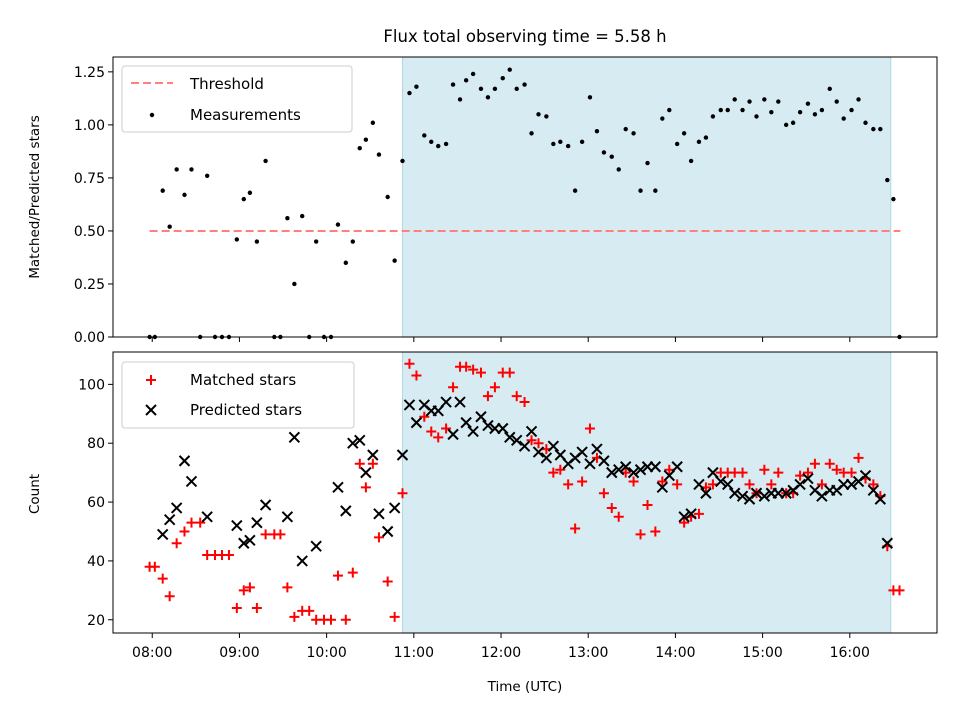 Image resolution: width=960 pixels, height=720 pixels. What do you see at coordinates (35, 196) in the screenshot?
I see `top-y-axis-label: Matched/Predicted stars` at bounding box center [35, 196].